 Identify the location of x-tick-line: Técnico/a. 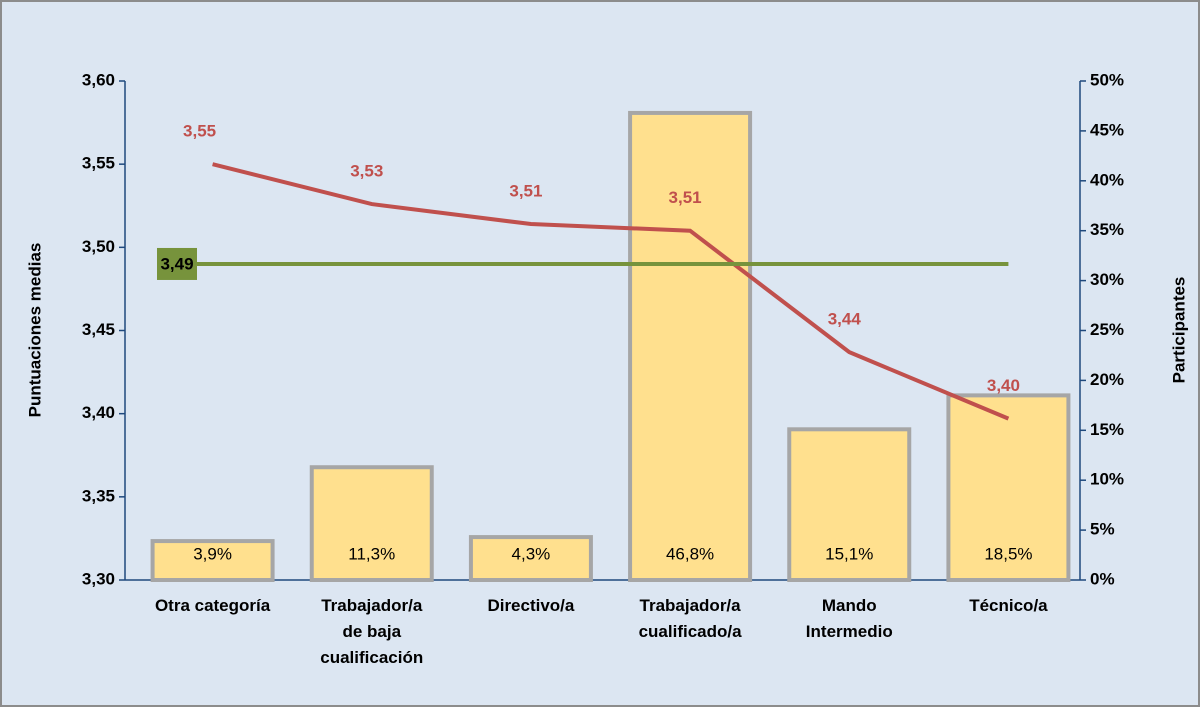
(1008, 605).